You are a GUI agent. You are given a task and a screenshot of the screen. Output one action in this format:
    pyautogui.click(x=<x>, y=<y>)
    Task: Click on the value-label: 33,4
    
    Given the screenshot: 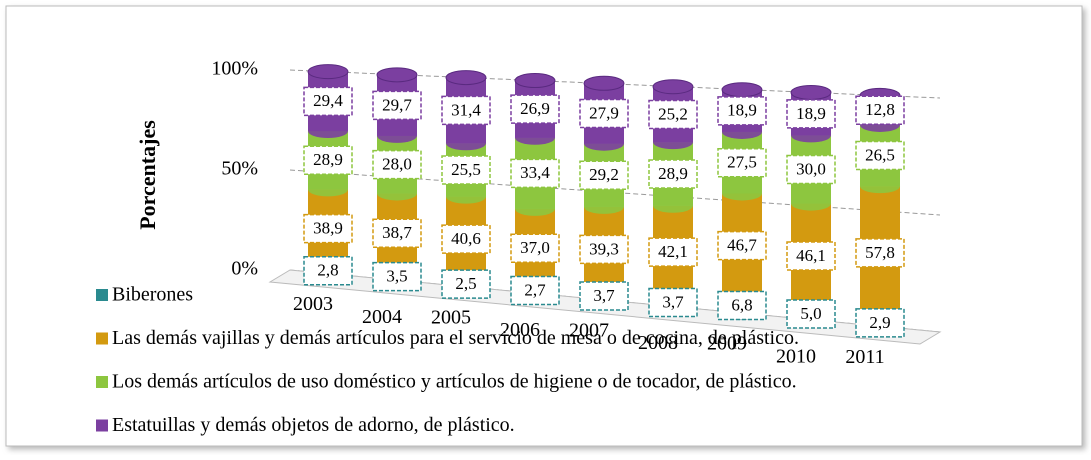 What is the action you would take?
    pyautogui.click(x=535, y=172)
    